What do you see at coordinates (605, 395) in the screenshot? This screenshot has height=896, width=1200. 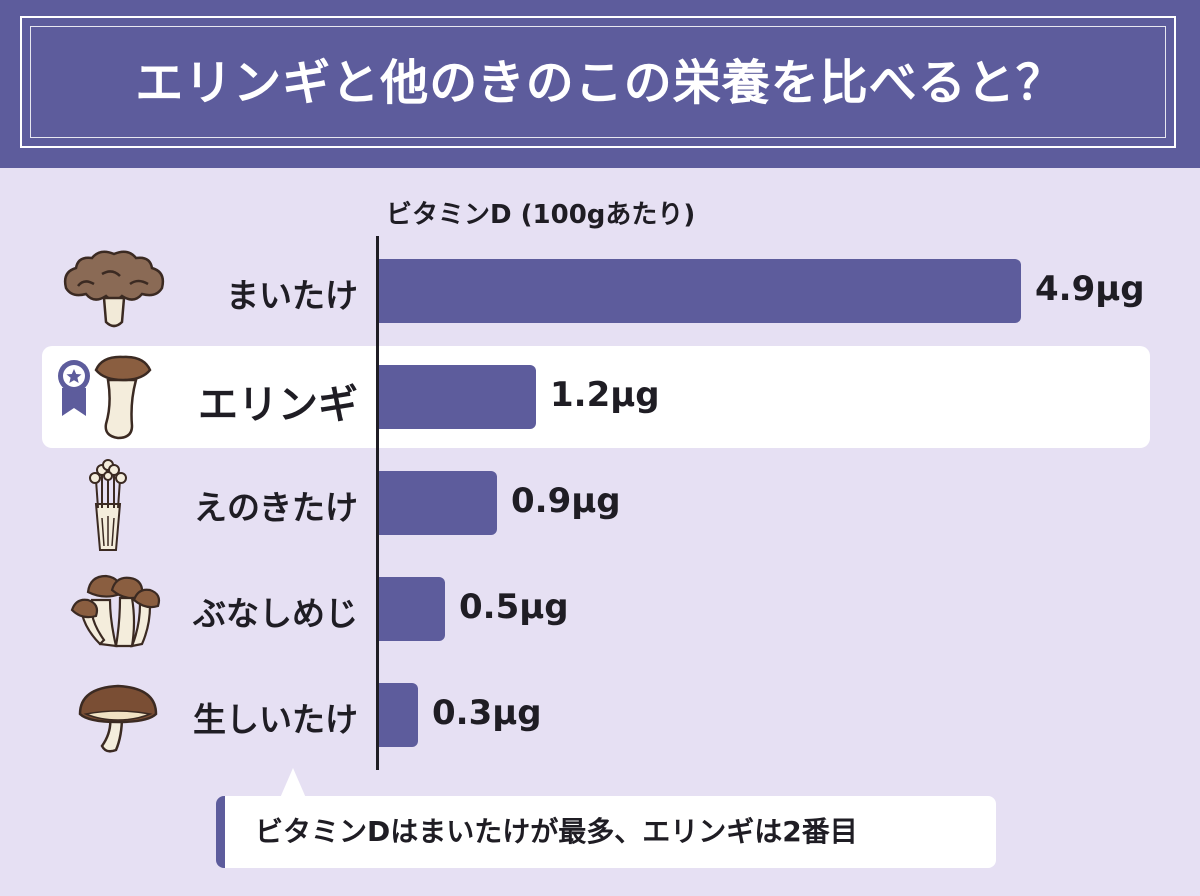 I see `data-label: 1.2μg` at bounding box center [605, 395].